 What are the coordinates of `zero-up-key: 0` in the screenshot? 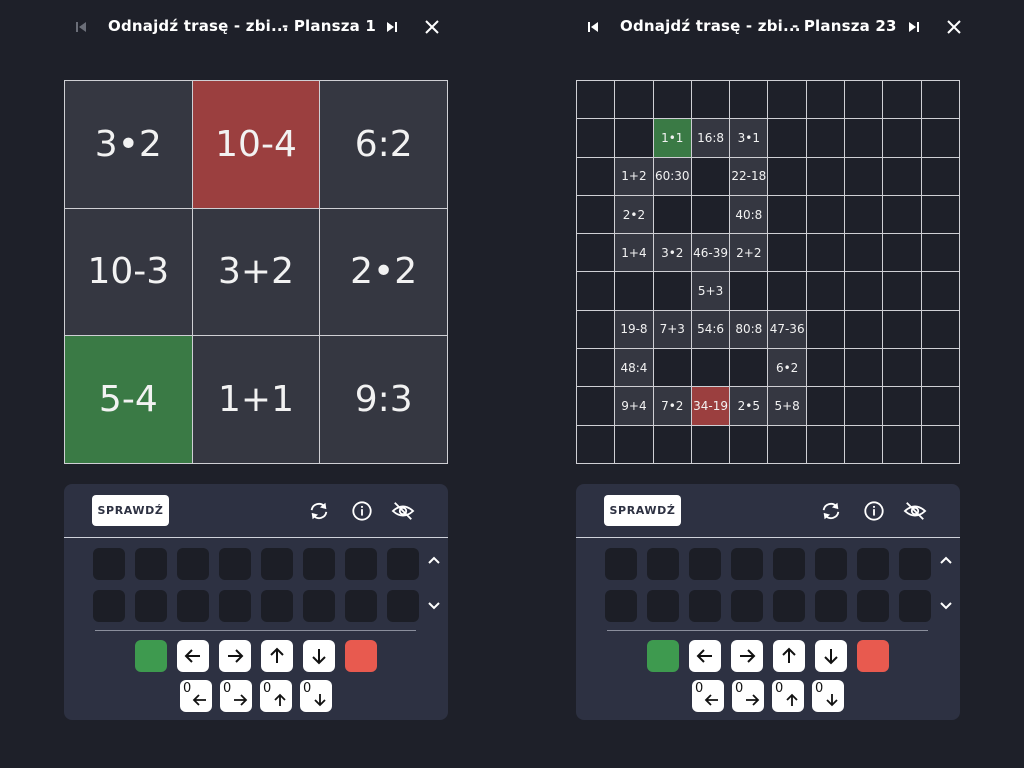 It's located at (788, 696).